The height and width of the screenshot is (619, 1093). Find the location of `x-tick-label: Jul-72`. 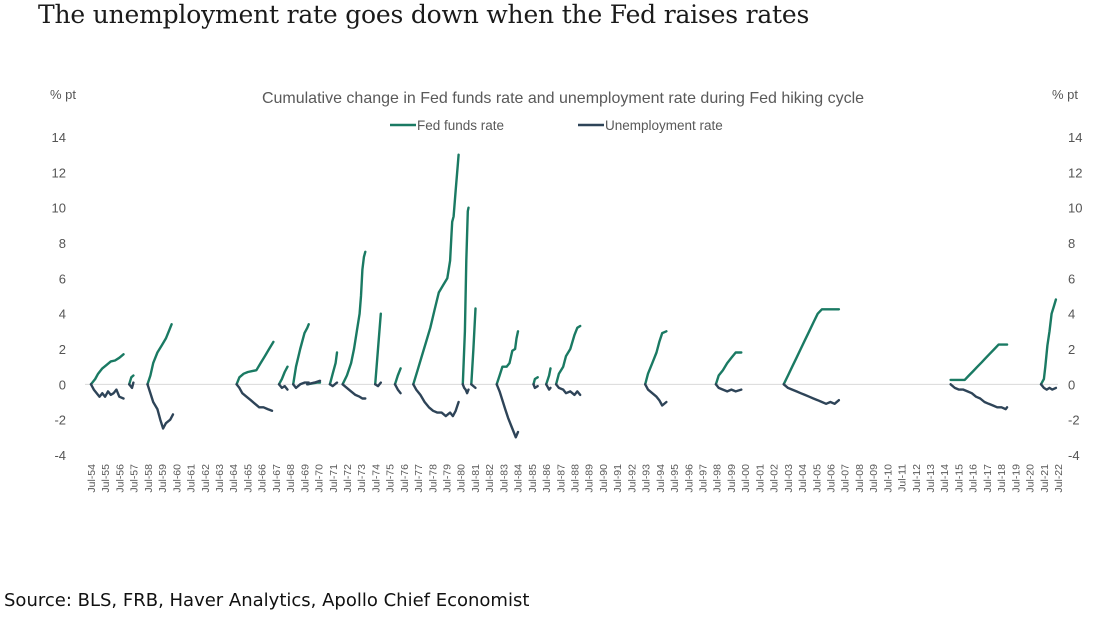

x-tick-label: Jul-72 is located at coordinates (348, 478).